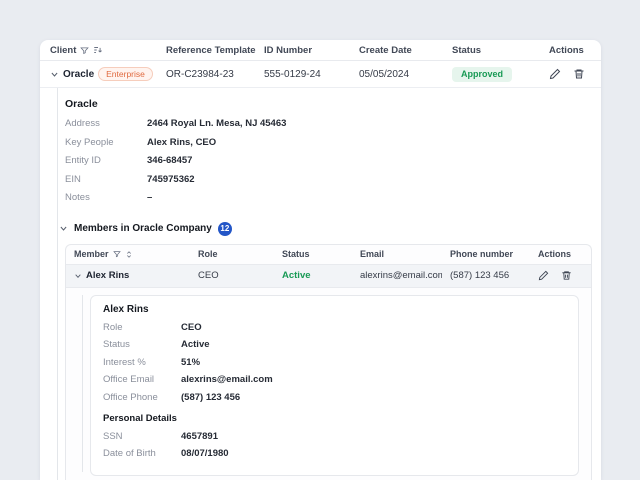 The image size is (640, 480). I want to click on column-reference-template: Reference Template, so click(211, 50).